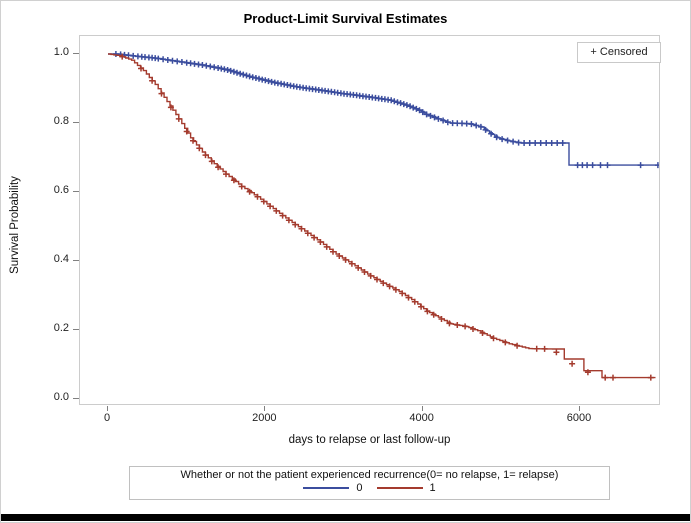 Image resolution: width=691 pixels, height=523 pixels. Describe the element at coordinates (421, 418) in the screenshot. I see `x-axis-tick-label: 4000` at that location.